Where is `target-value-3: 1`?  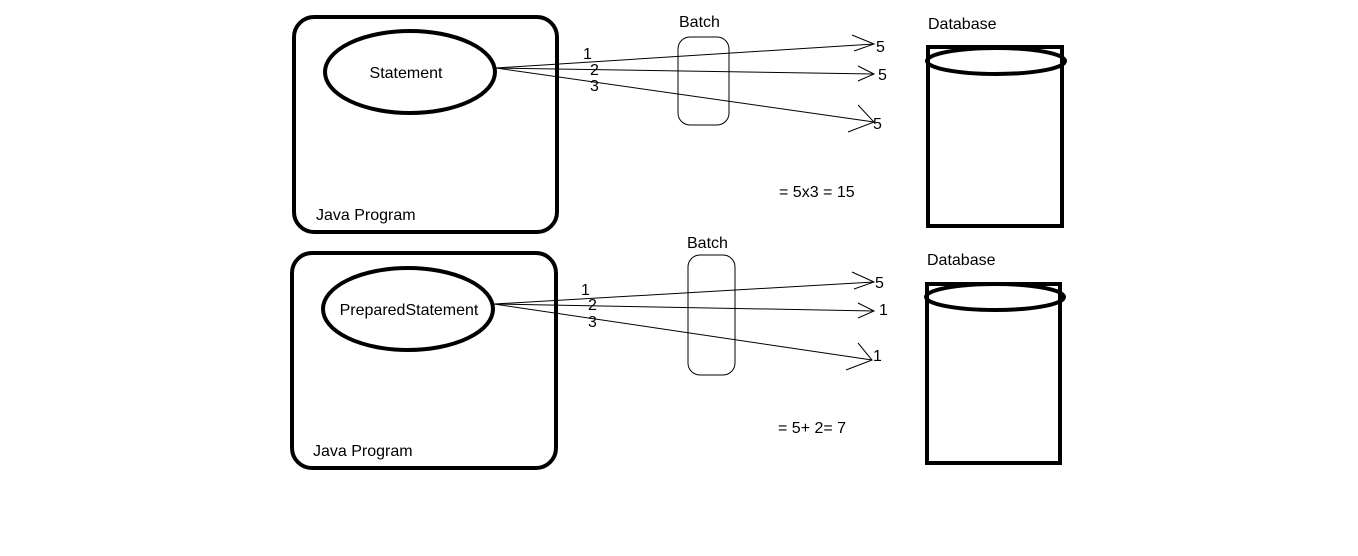 target-value-3: 1 is located at coordinates (877, 356).